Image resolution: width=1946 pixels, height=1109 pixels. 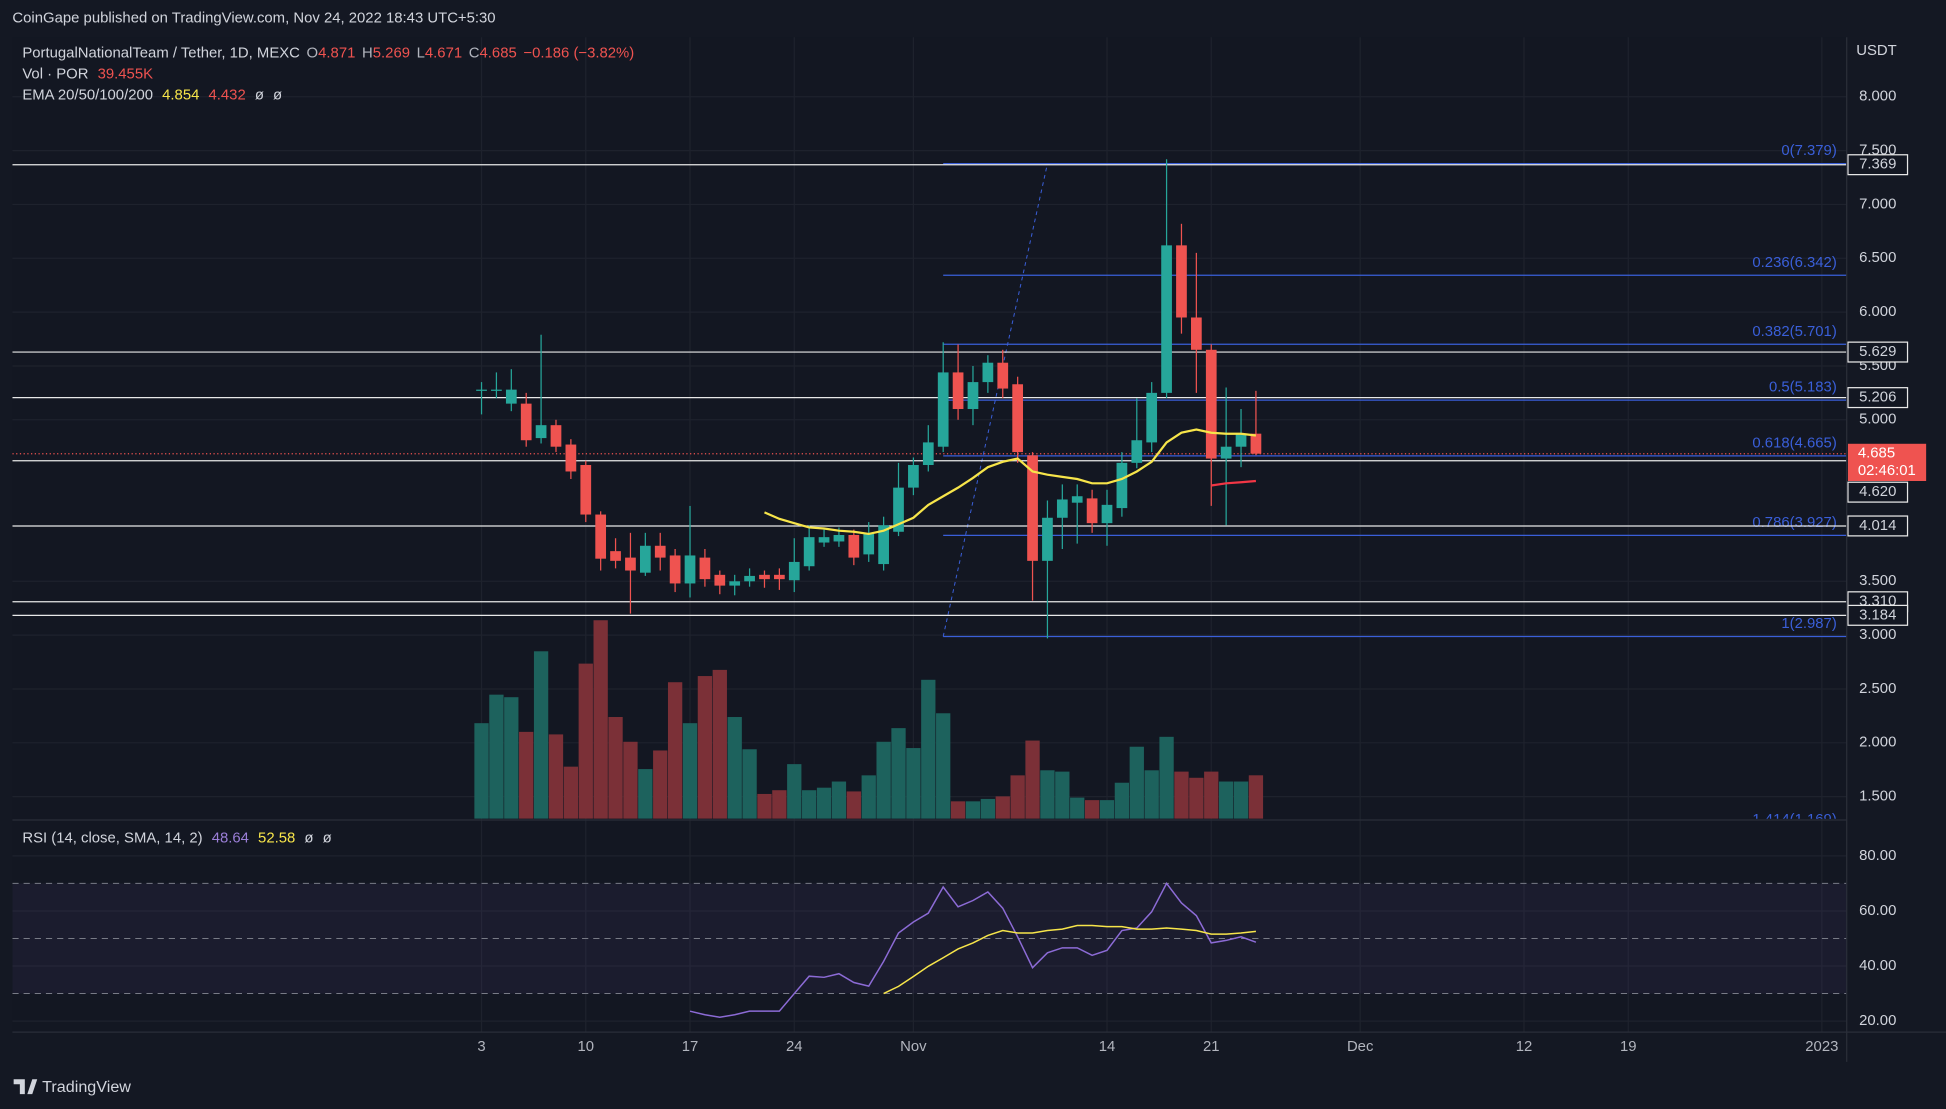 What do you see at coordinates (391, 53) in the screenshot?
I see `high-value: 5.269` at bounding box center [391, 53].